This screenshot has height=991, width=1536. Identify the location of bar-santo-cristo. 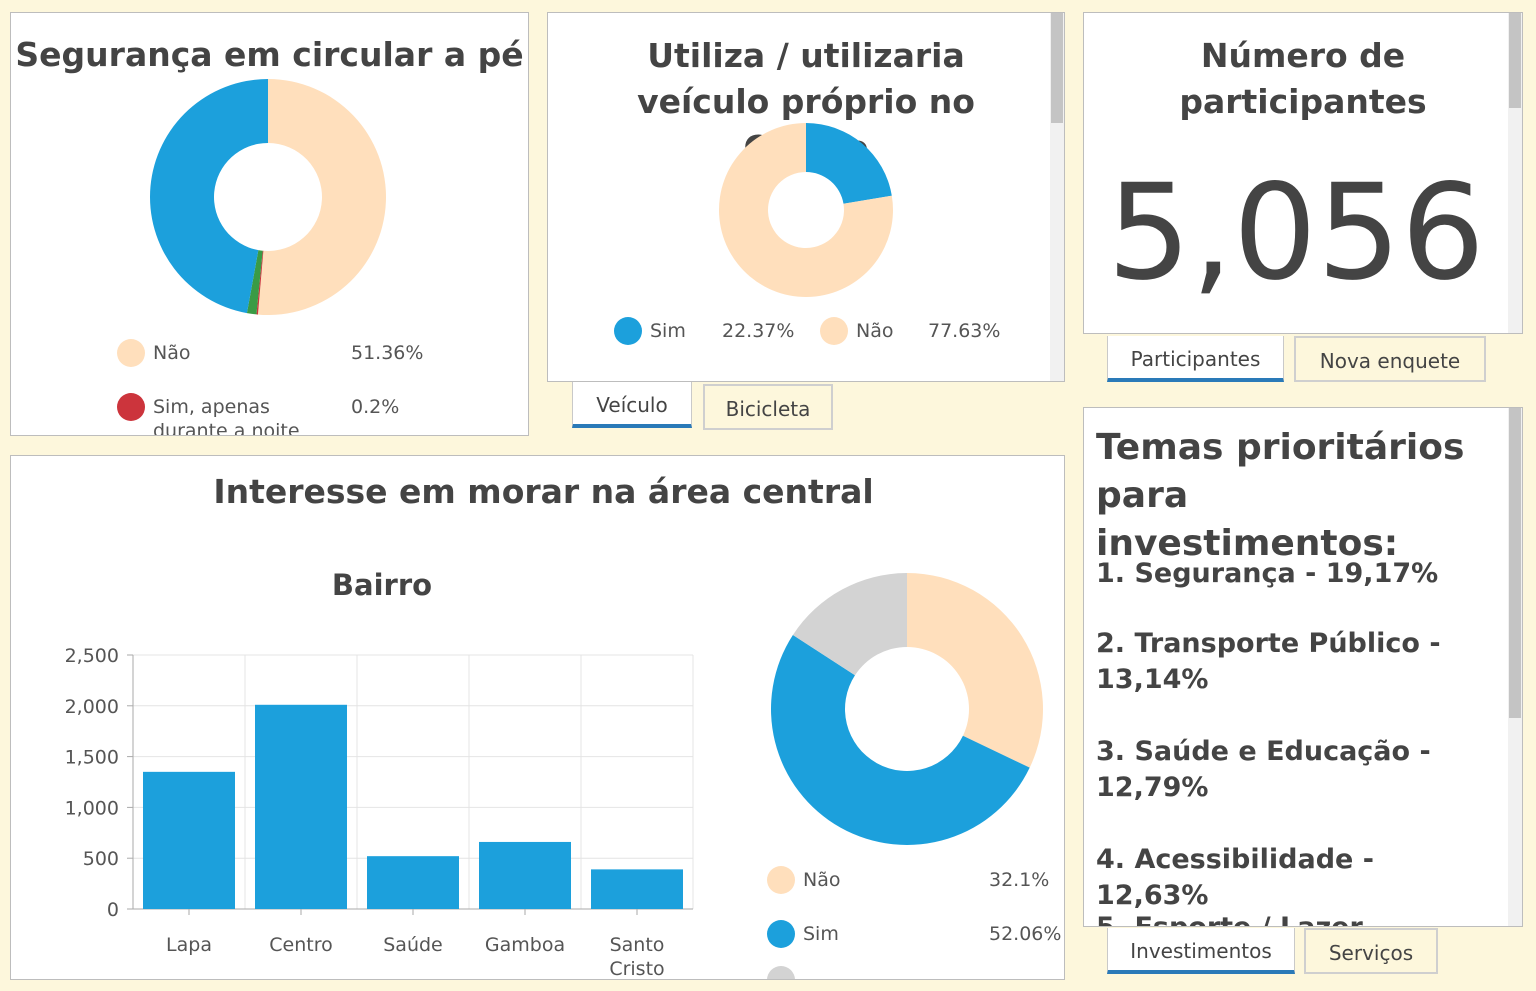
(637, 889).